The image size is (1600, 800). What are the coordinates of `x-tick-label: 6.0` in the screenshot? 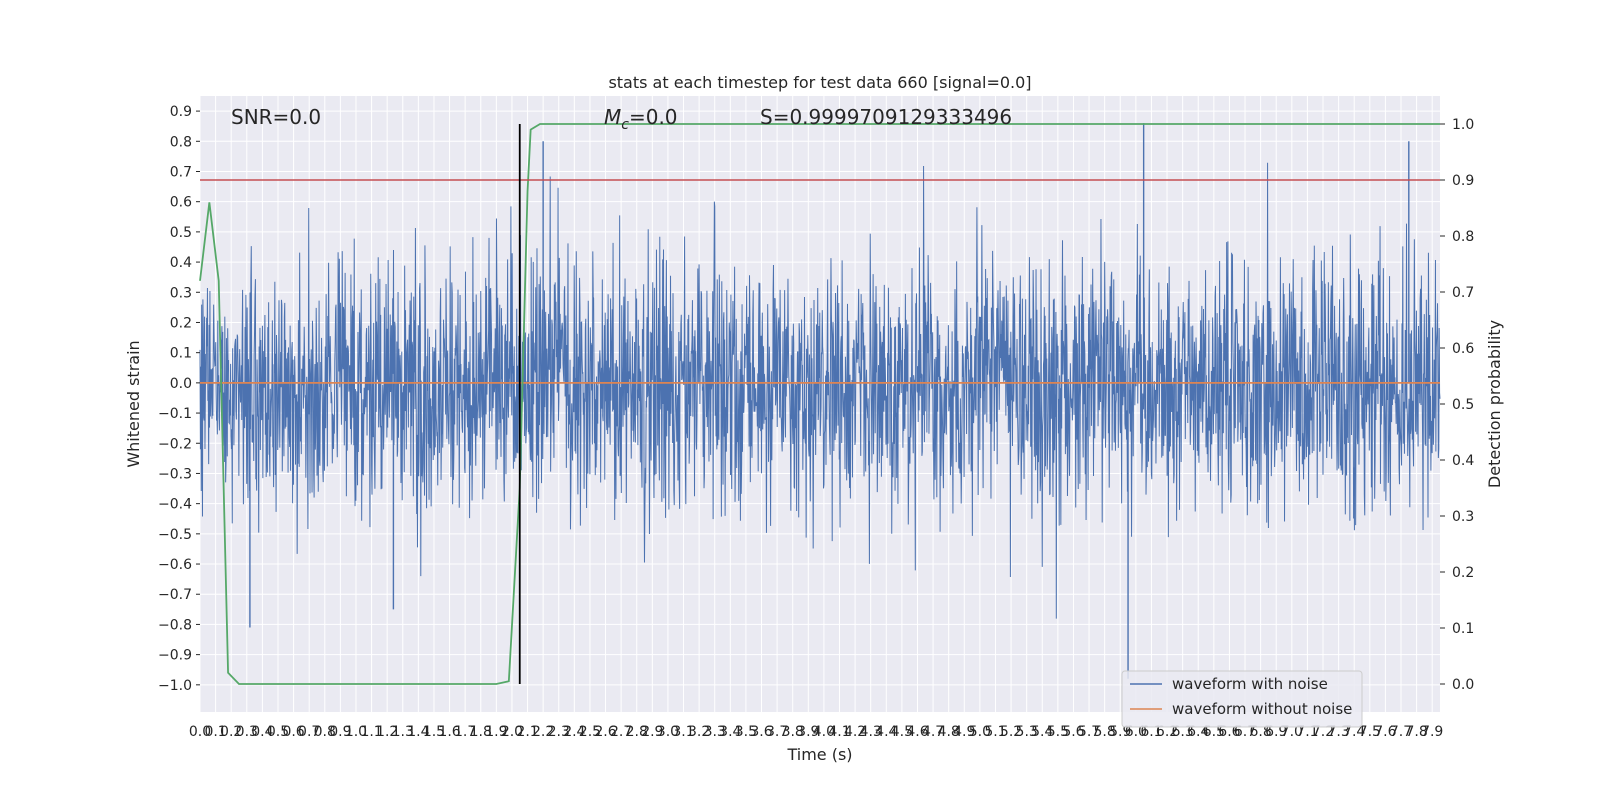 It's located at (1136, 732).